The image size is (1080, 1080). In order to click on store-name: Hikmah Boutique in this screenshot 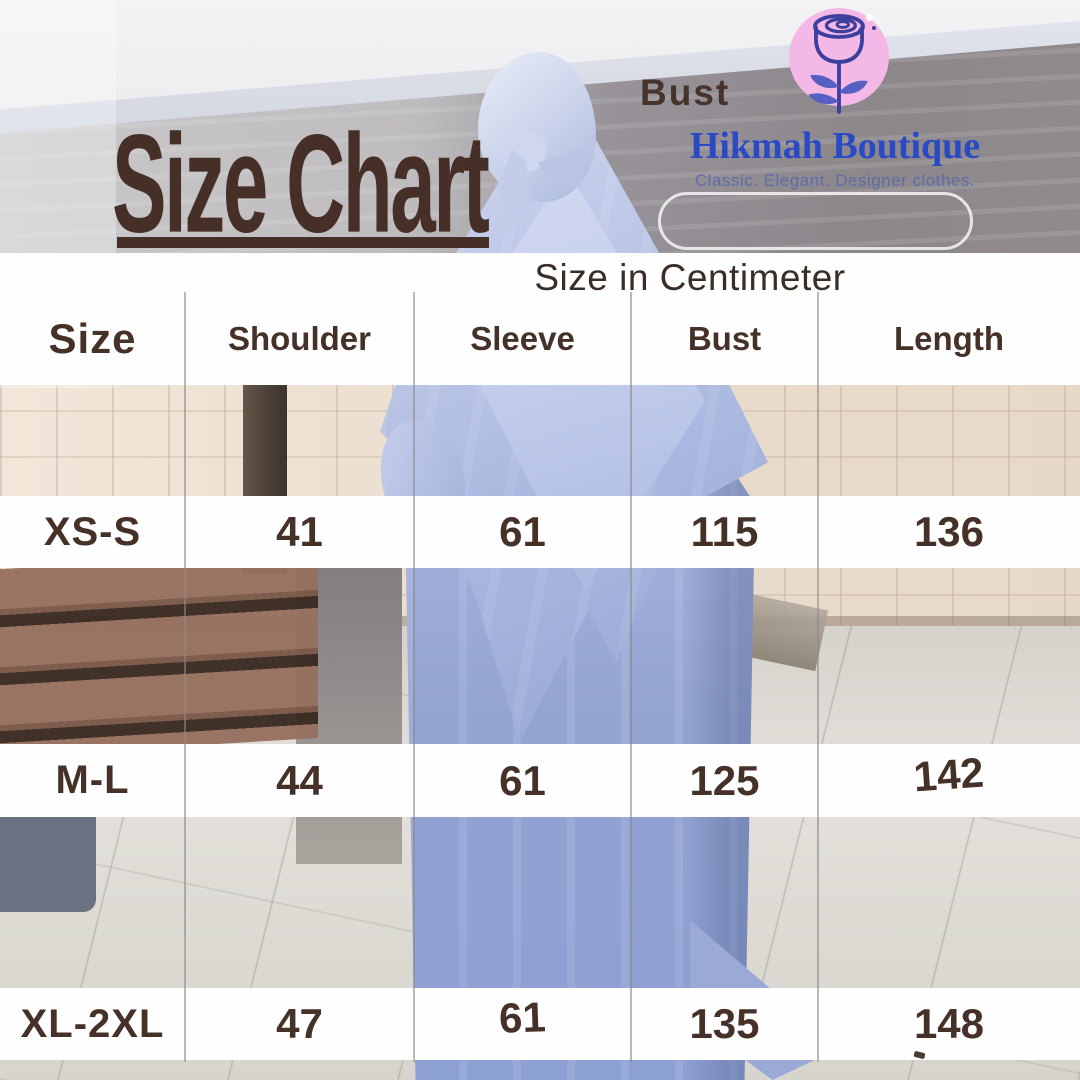, I will do `click(835, 146)`.